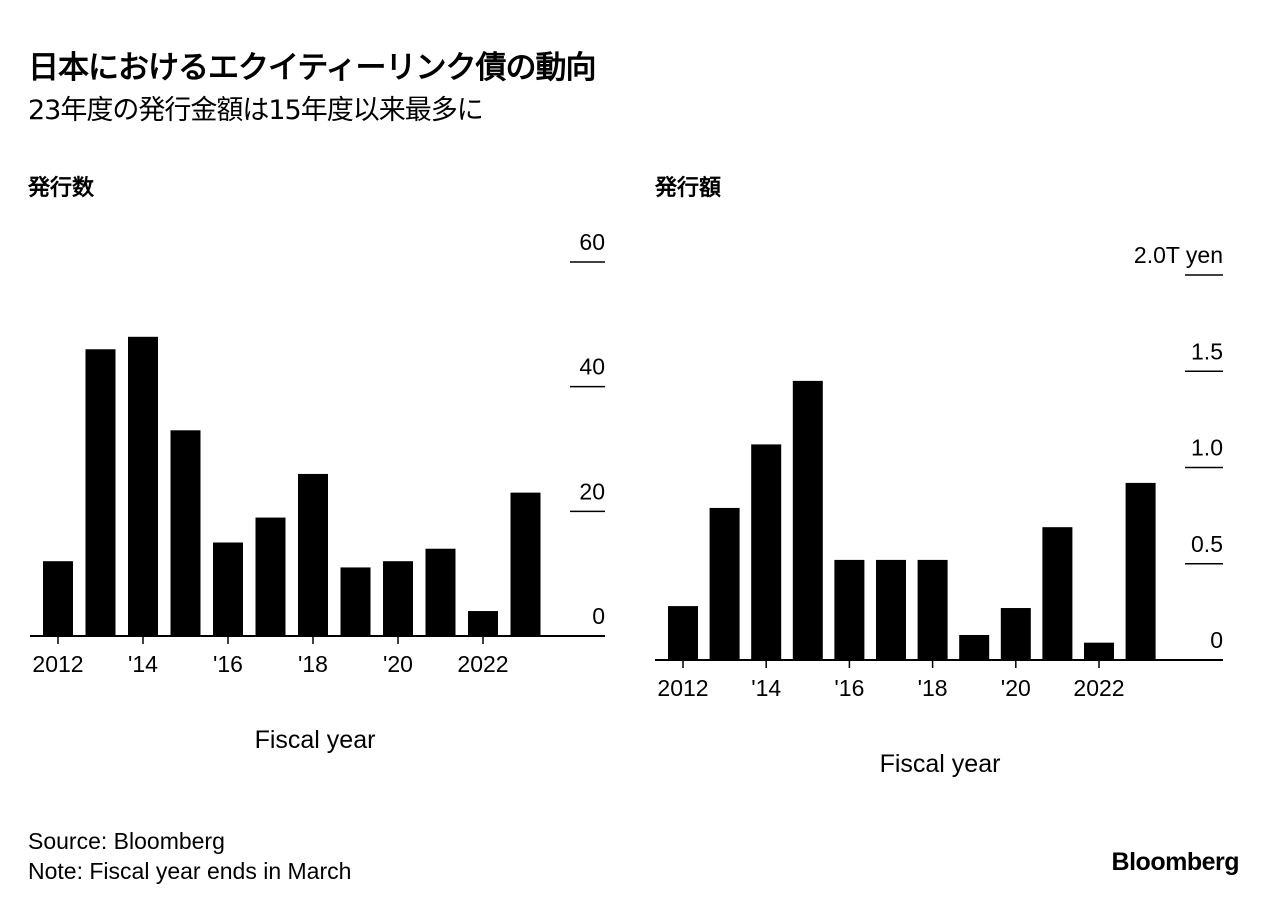 The width and height of the screenshot is (1279, 908). What do you see at coordinates (1207, 448) in the screenshot?
I see `y-tick-label: 1.0` at bounding box center [1207, 448].